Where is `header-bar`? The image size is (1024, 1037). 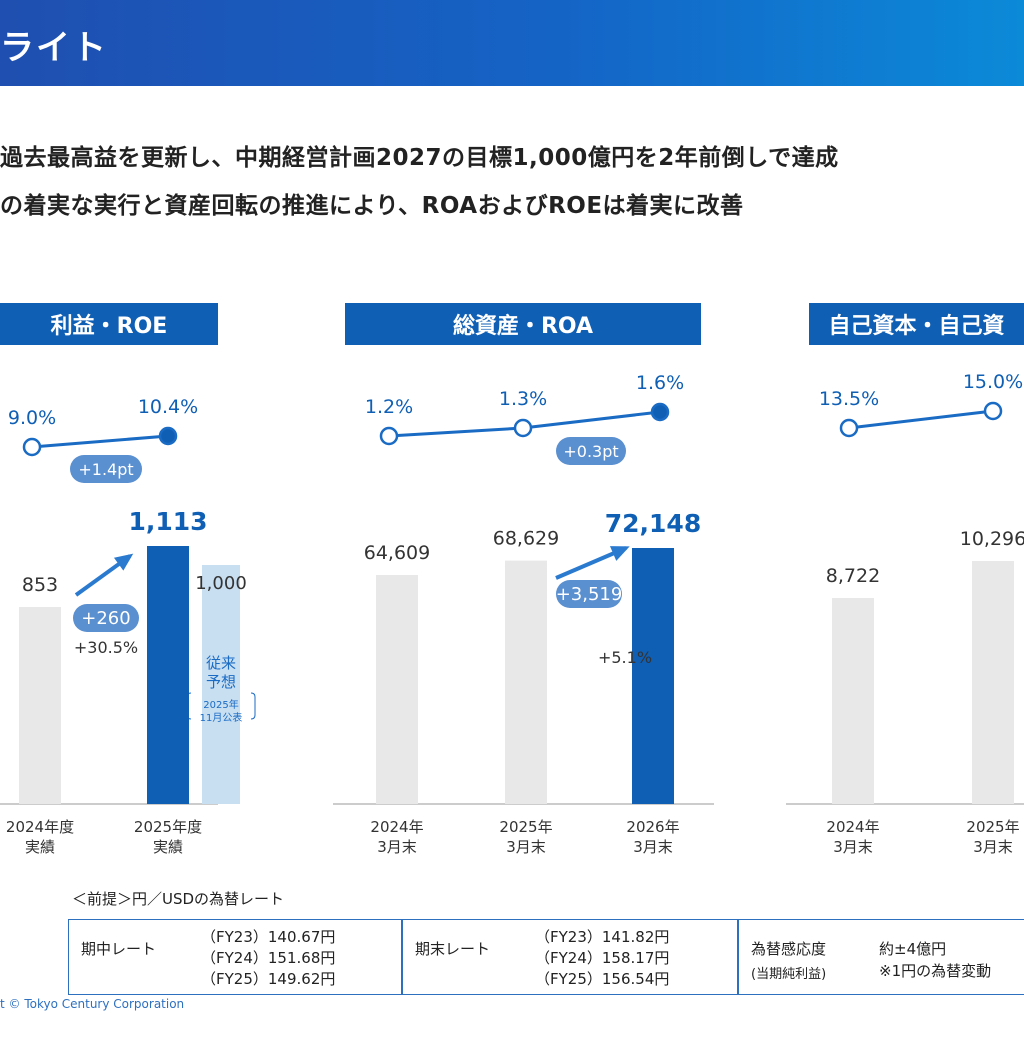 header-bar is located at coordinates (512, 43).